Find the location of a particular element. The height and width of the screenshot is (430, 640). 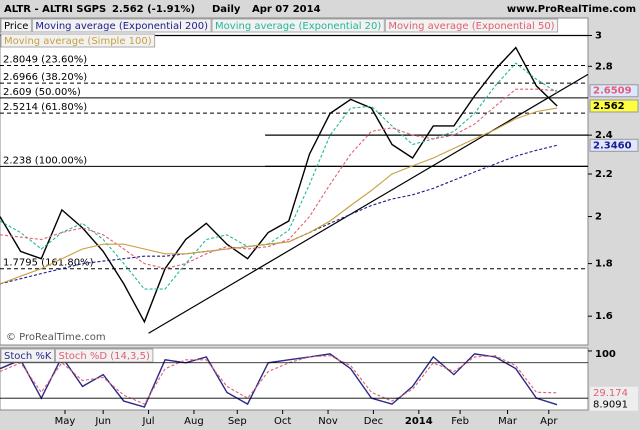

legend-entry: Stoch %D (14,3,5) is located at coordinates (103, 356).